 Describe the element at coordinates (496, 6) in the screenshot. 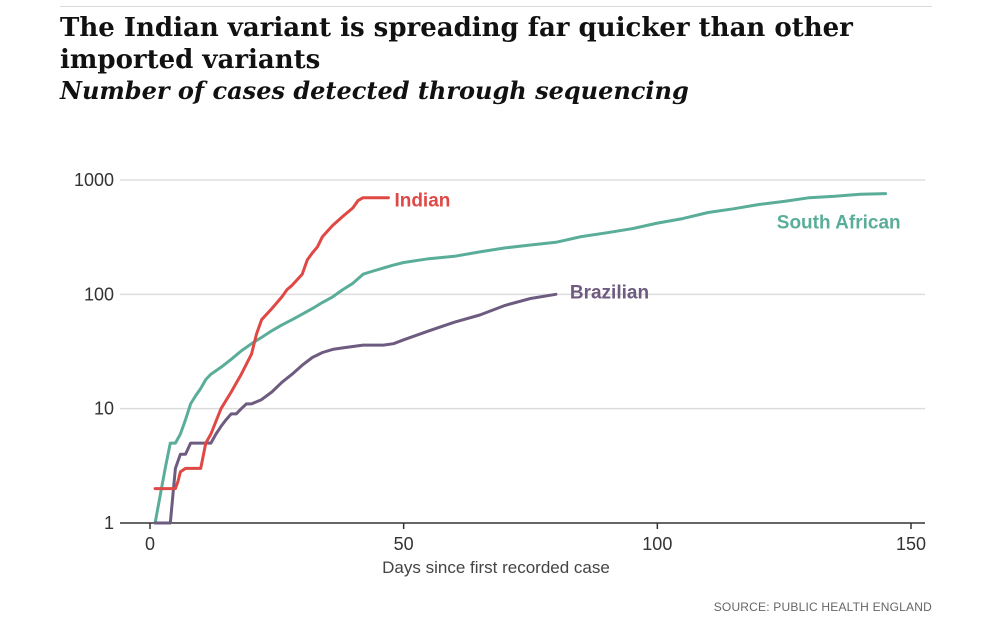

I see `top-rule` at that location.